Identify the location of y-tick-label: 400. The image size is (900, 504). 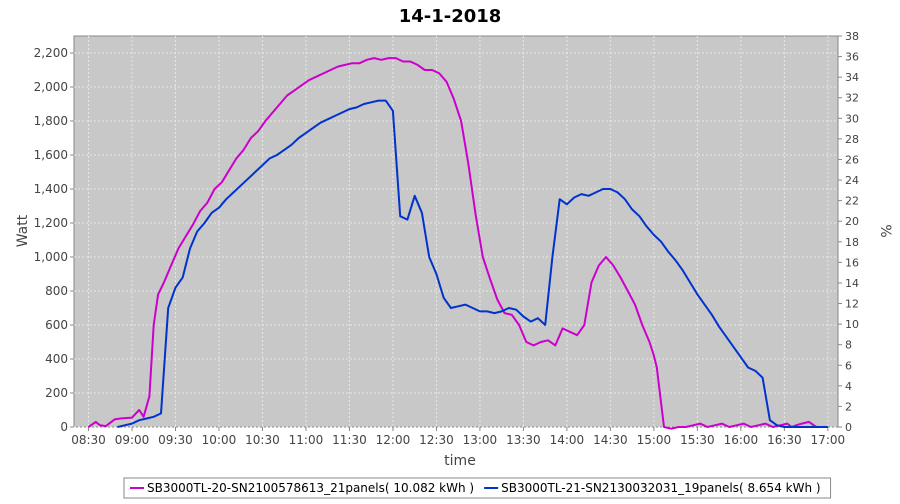
(56, 359).